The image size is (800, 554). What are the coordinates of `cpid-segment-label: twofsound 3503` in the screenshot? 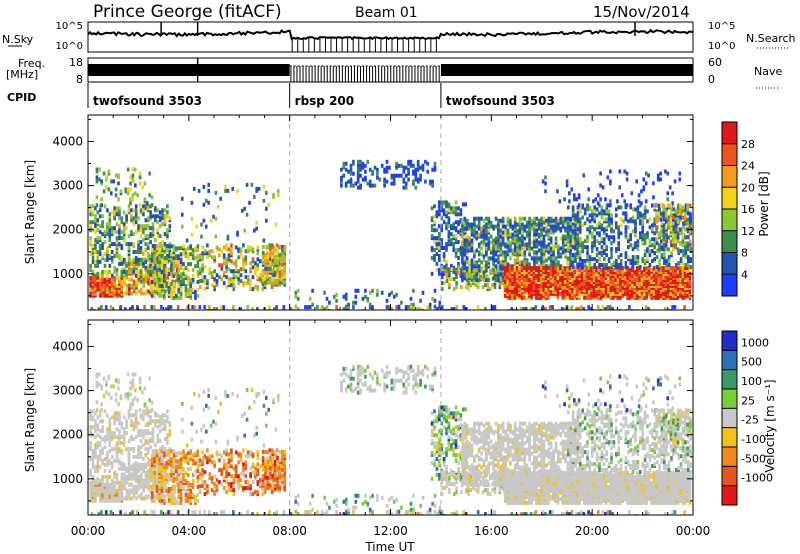 It's located at (147, 101).